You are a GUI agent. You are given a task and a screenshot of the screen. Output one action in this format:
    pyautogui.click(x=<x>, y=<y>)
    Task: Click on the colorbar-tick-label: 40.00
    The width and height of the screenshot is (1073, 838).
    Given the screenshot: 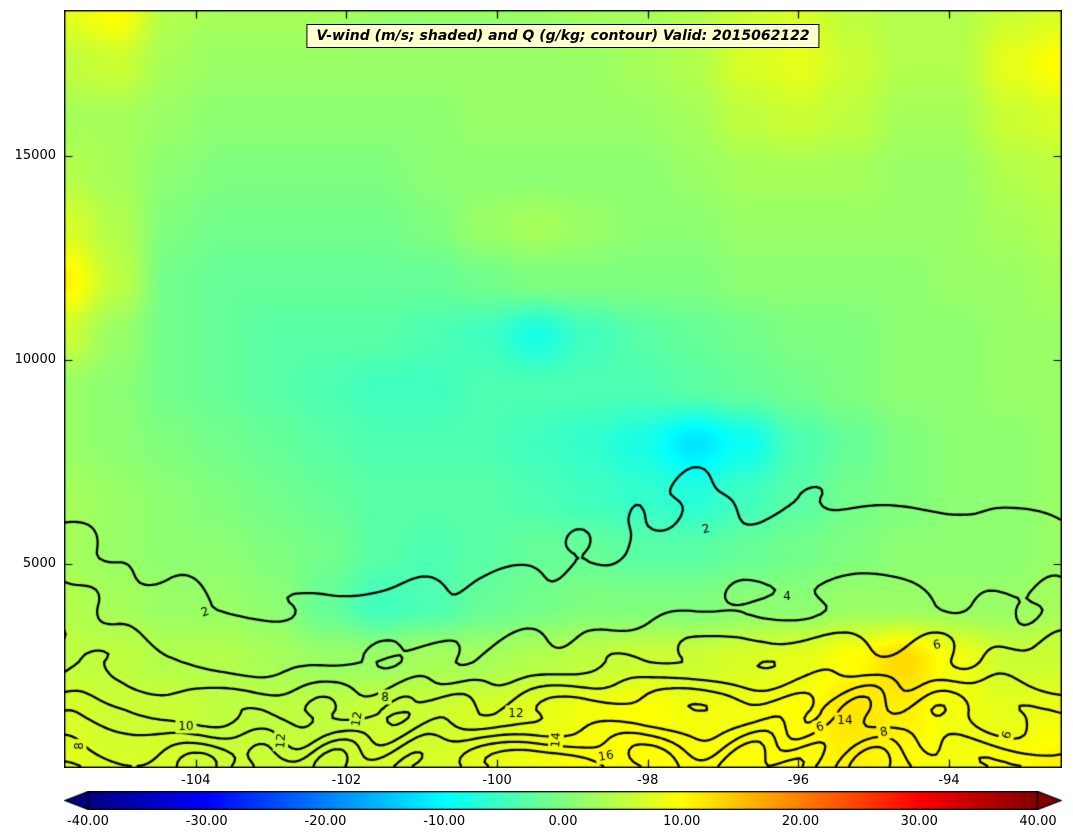 What is the action you would take?
    pyautogui.click(x=1038, y=821)
    